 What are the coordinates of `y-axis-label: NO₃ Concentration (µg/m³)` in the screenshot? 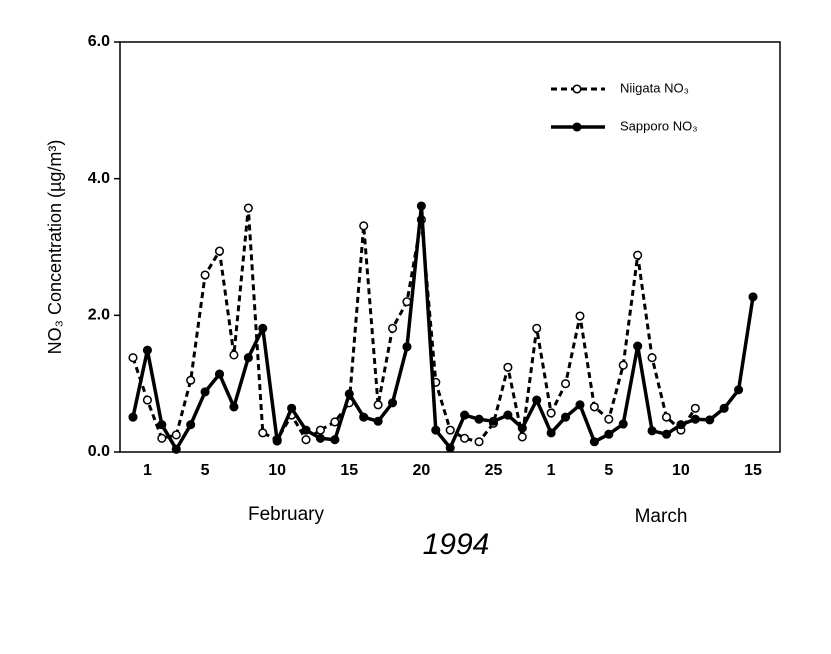 It's located at (55, 247).